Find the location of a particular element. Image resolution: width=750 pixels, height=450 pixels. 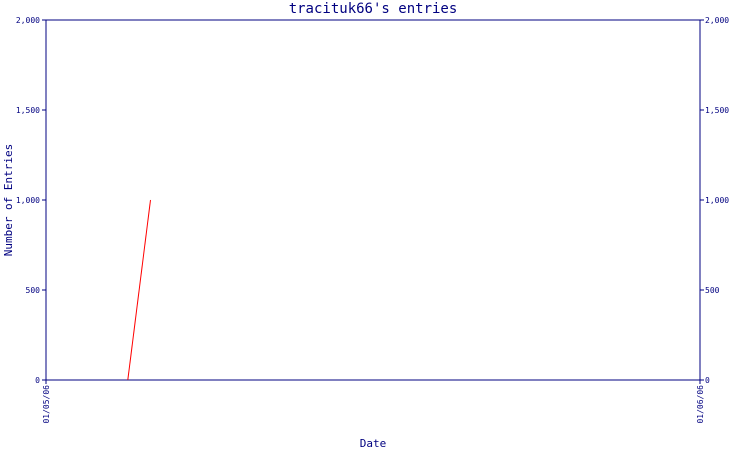

left-y-axis: 0 500 1,000 1,500 2,000 is located at coordinates (31, 200).